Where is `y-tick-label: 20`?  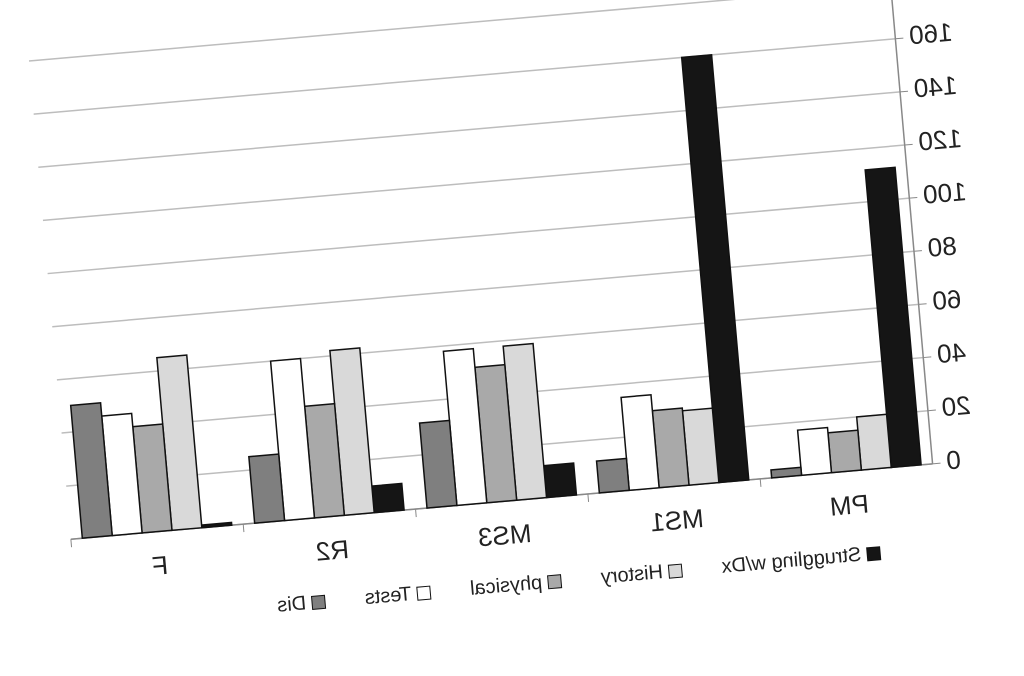
y-tick-label: 20 is located at coordinates (955, 406).